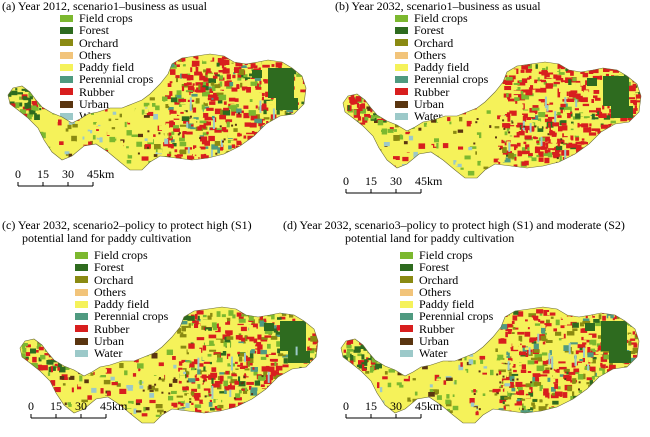  What do you see at coordinates (434, 341) in the screenshot?
I see `legend-label: Urban` at bounding box center [434, 341].